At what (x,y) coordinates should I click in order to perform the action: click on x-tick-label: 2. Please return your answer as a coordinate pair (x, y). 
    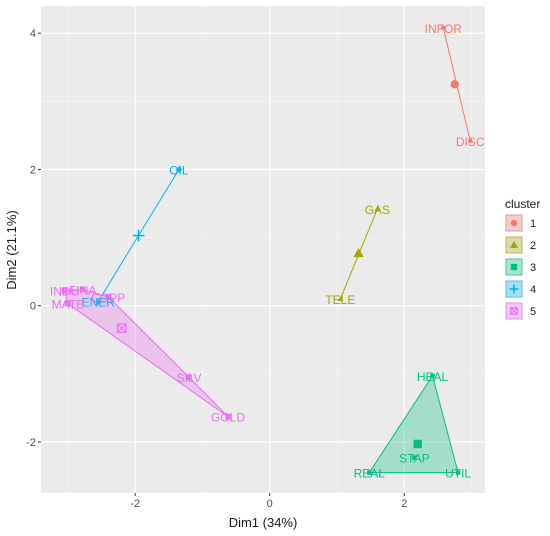
    Looking at the image, I should click on (404, 504).